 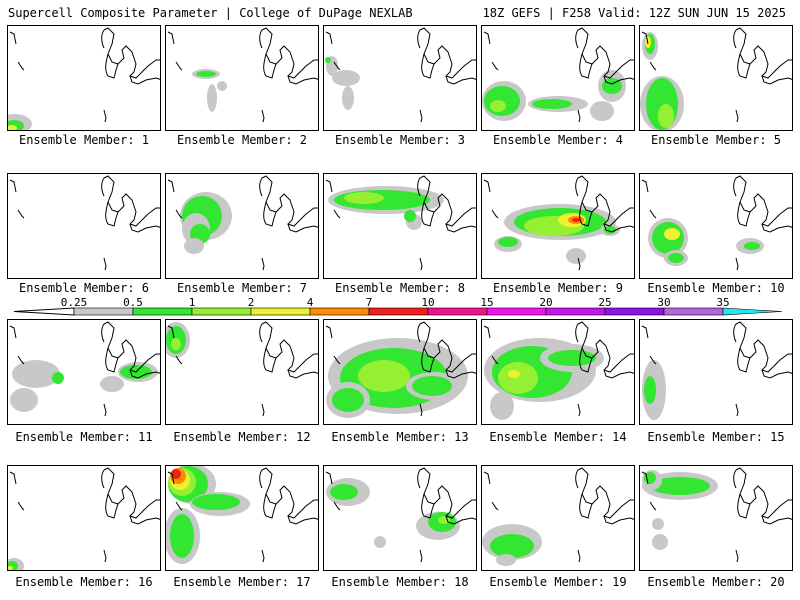 I want to click on scale-tick-label: 0.25, so click(x=74, y=302).